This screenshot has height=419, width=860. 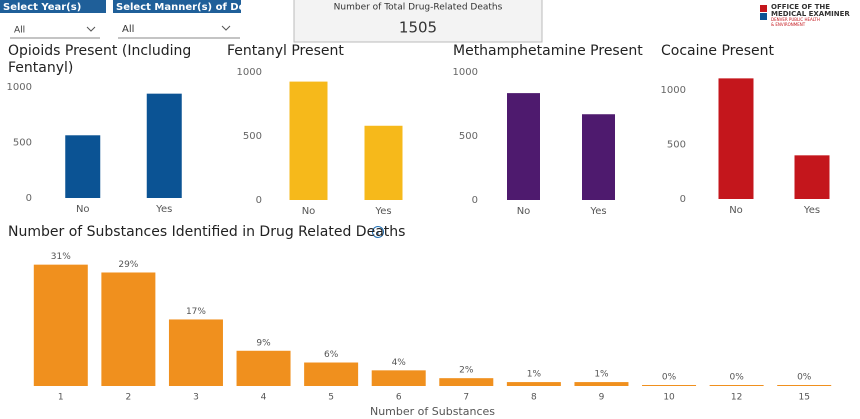 What do you see at coordinates (466, 398) in the screenshot?
I see `x-tick-label: 7` at bounding box center [466, 398].